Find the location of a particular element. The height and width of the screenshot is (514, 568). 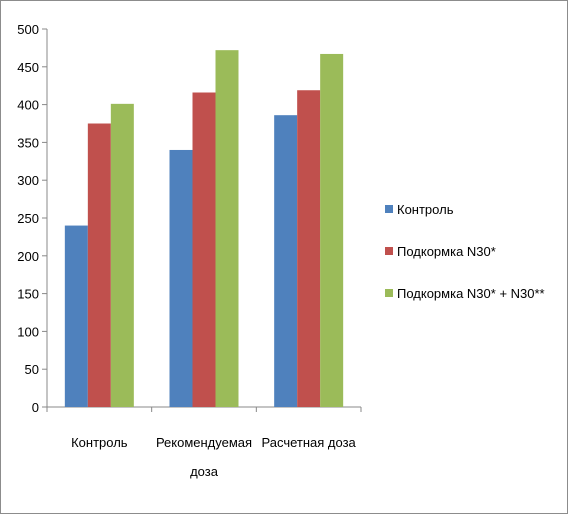

y-tick-label: 50 is located at coordinates (32, 369).